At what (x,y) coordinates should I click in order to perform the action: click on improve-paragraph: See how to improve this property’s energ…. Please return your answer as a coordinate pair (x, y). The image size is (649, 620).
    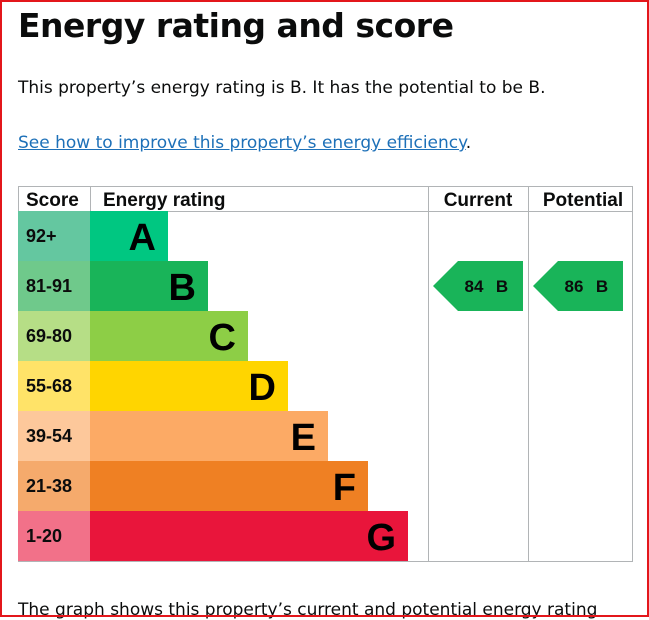
    Looking at the image, I should click on (244, 143).